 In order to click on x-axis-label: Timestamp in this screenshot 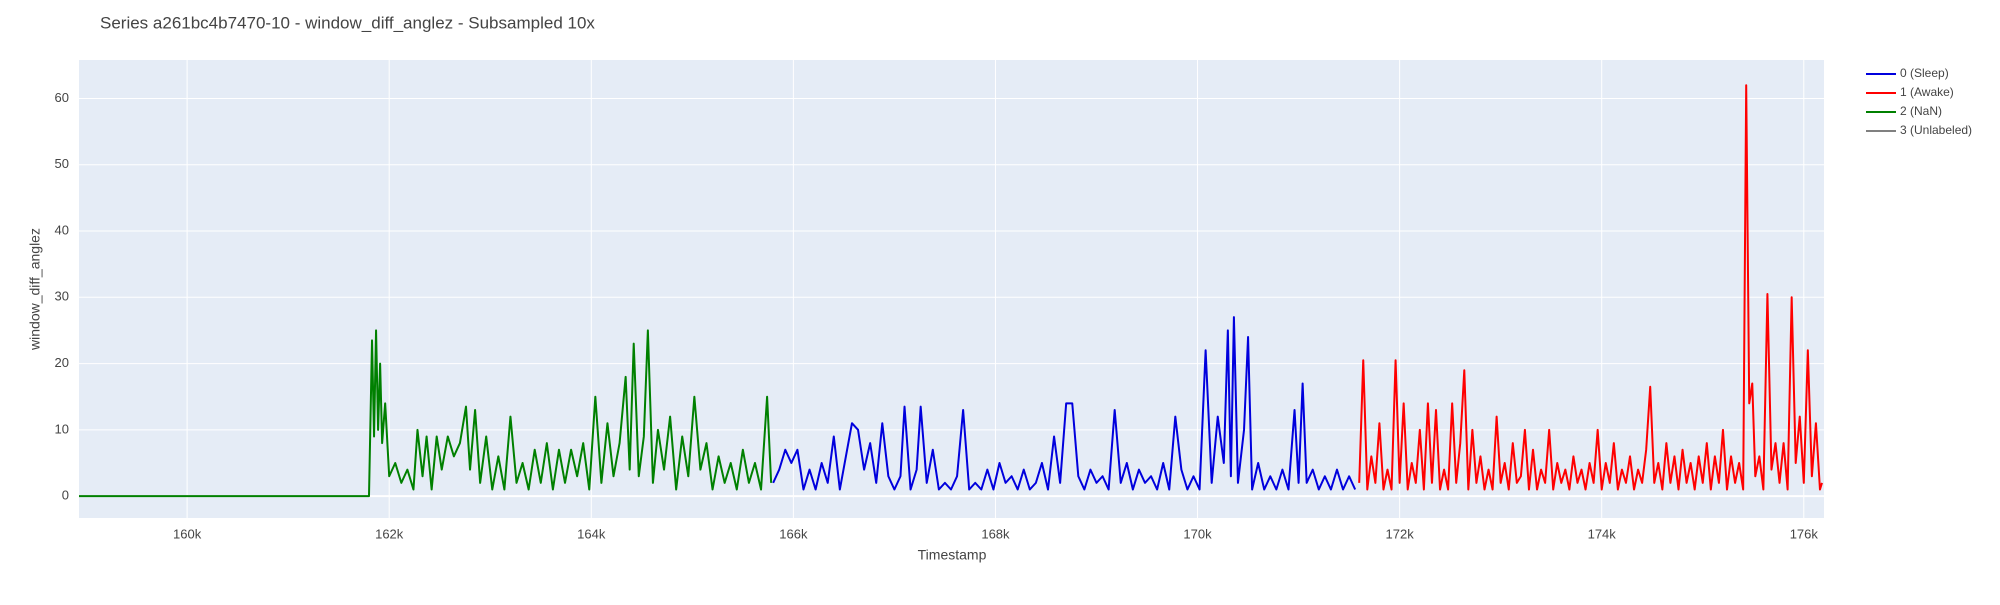, I will do `click(952, 555)`.